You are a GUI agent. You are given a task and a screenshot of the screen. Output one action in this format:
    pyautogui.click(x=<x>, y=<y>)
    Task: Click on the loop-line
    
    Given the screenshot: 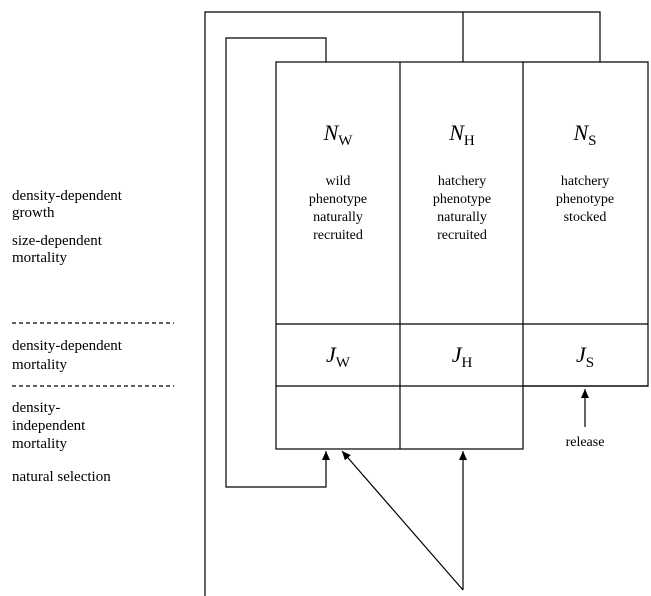 What is the action you would take?
    pyautogui.click(x=277, y=262)
    